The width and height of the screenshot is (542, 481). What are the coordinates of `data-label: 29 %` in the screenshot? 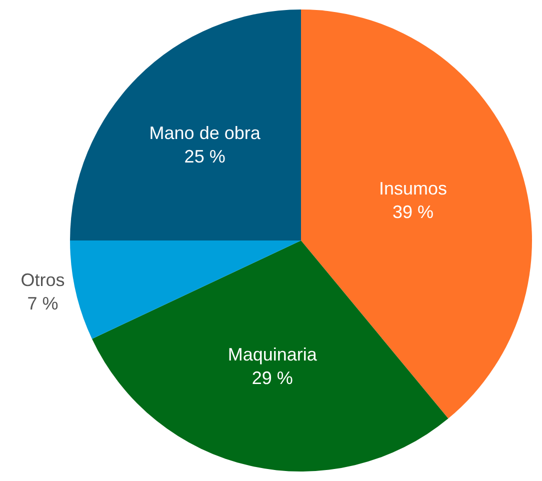 It's located at (272, 378).